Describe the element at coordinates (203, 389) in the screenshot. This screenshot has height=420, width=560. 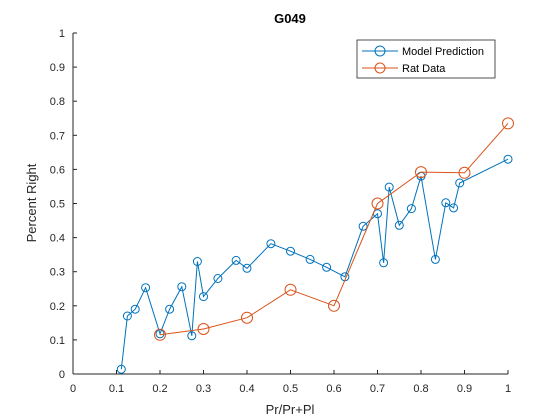
I see `x-tick-label: 0.3` at that location.